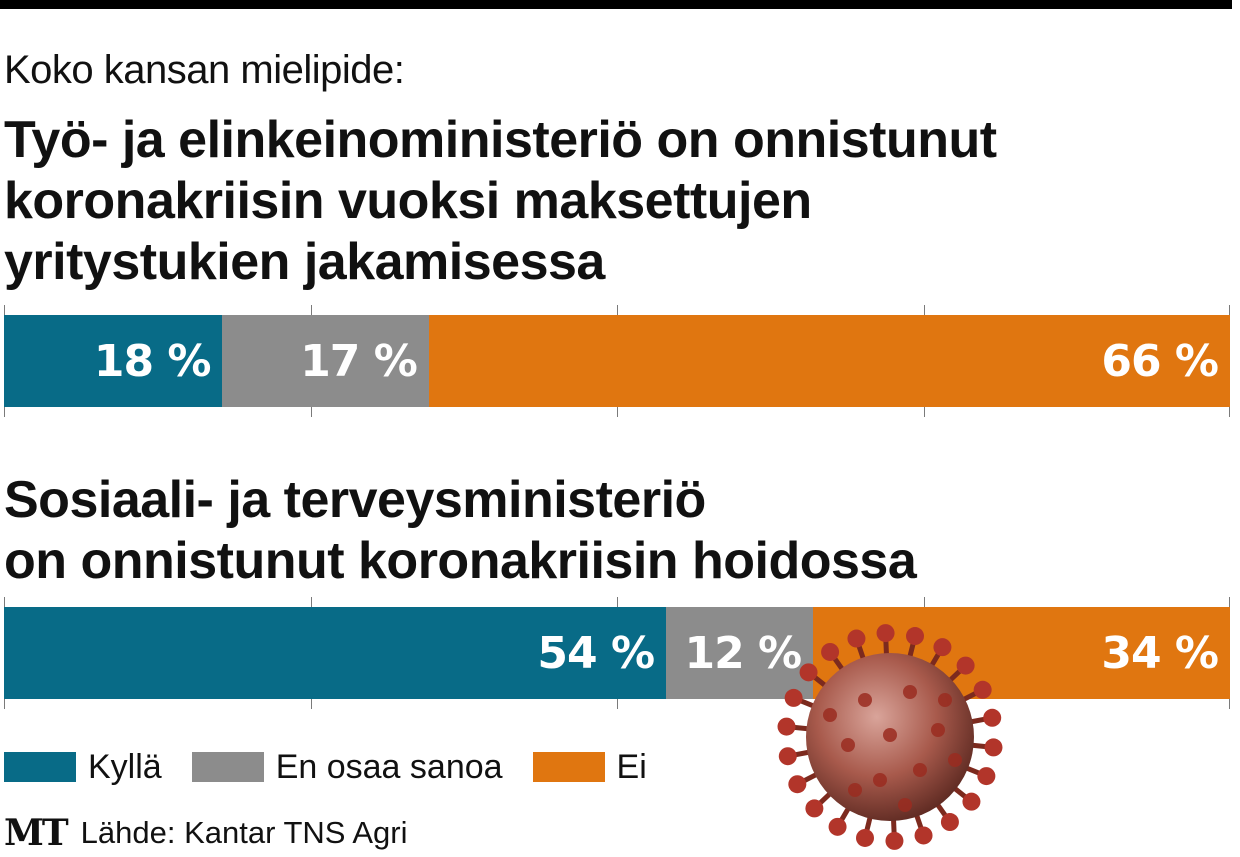  I want to click on question-1-segment-en-osaa-sanoa: 17 %, so click(325, 361).